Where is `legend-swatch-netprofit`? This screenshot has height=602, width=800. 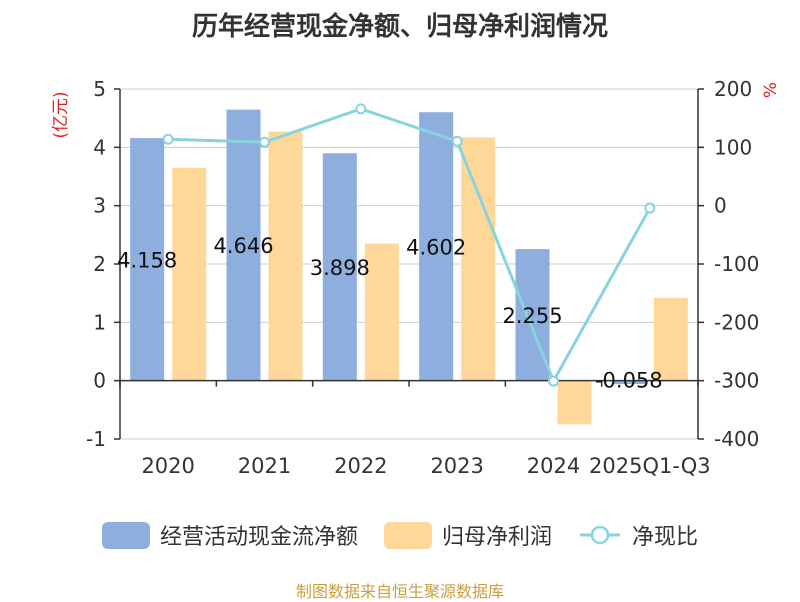 legend-swatch-netprofit is located at coordinates (407, 535).